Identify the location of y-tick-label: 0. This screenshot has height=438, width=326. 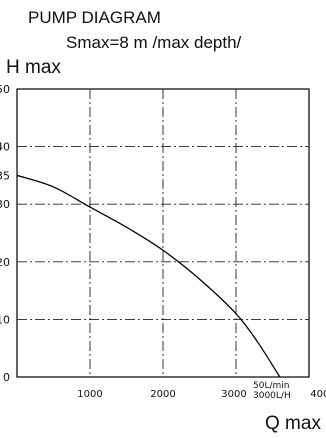
(6, 377).